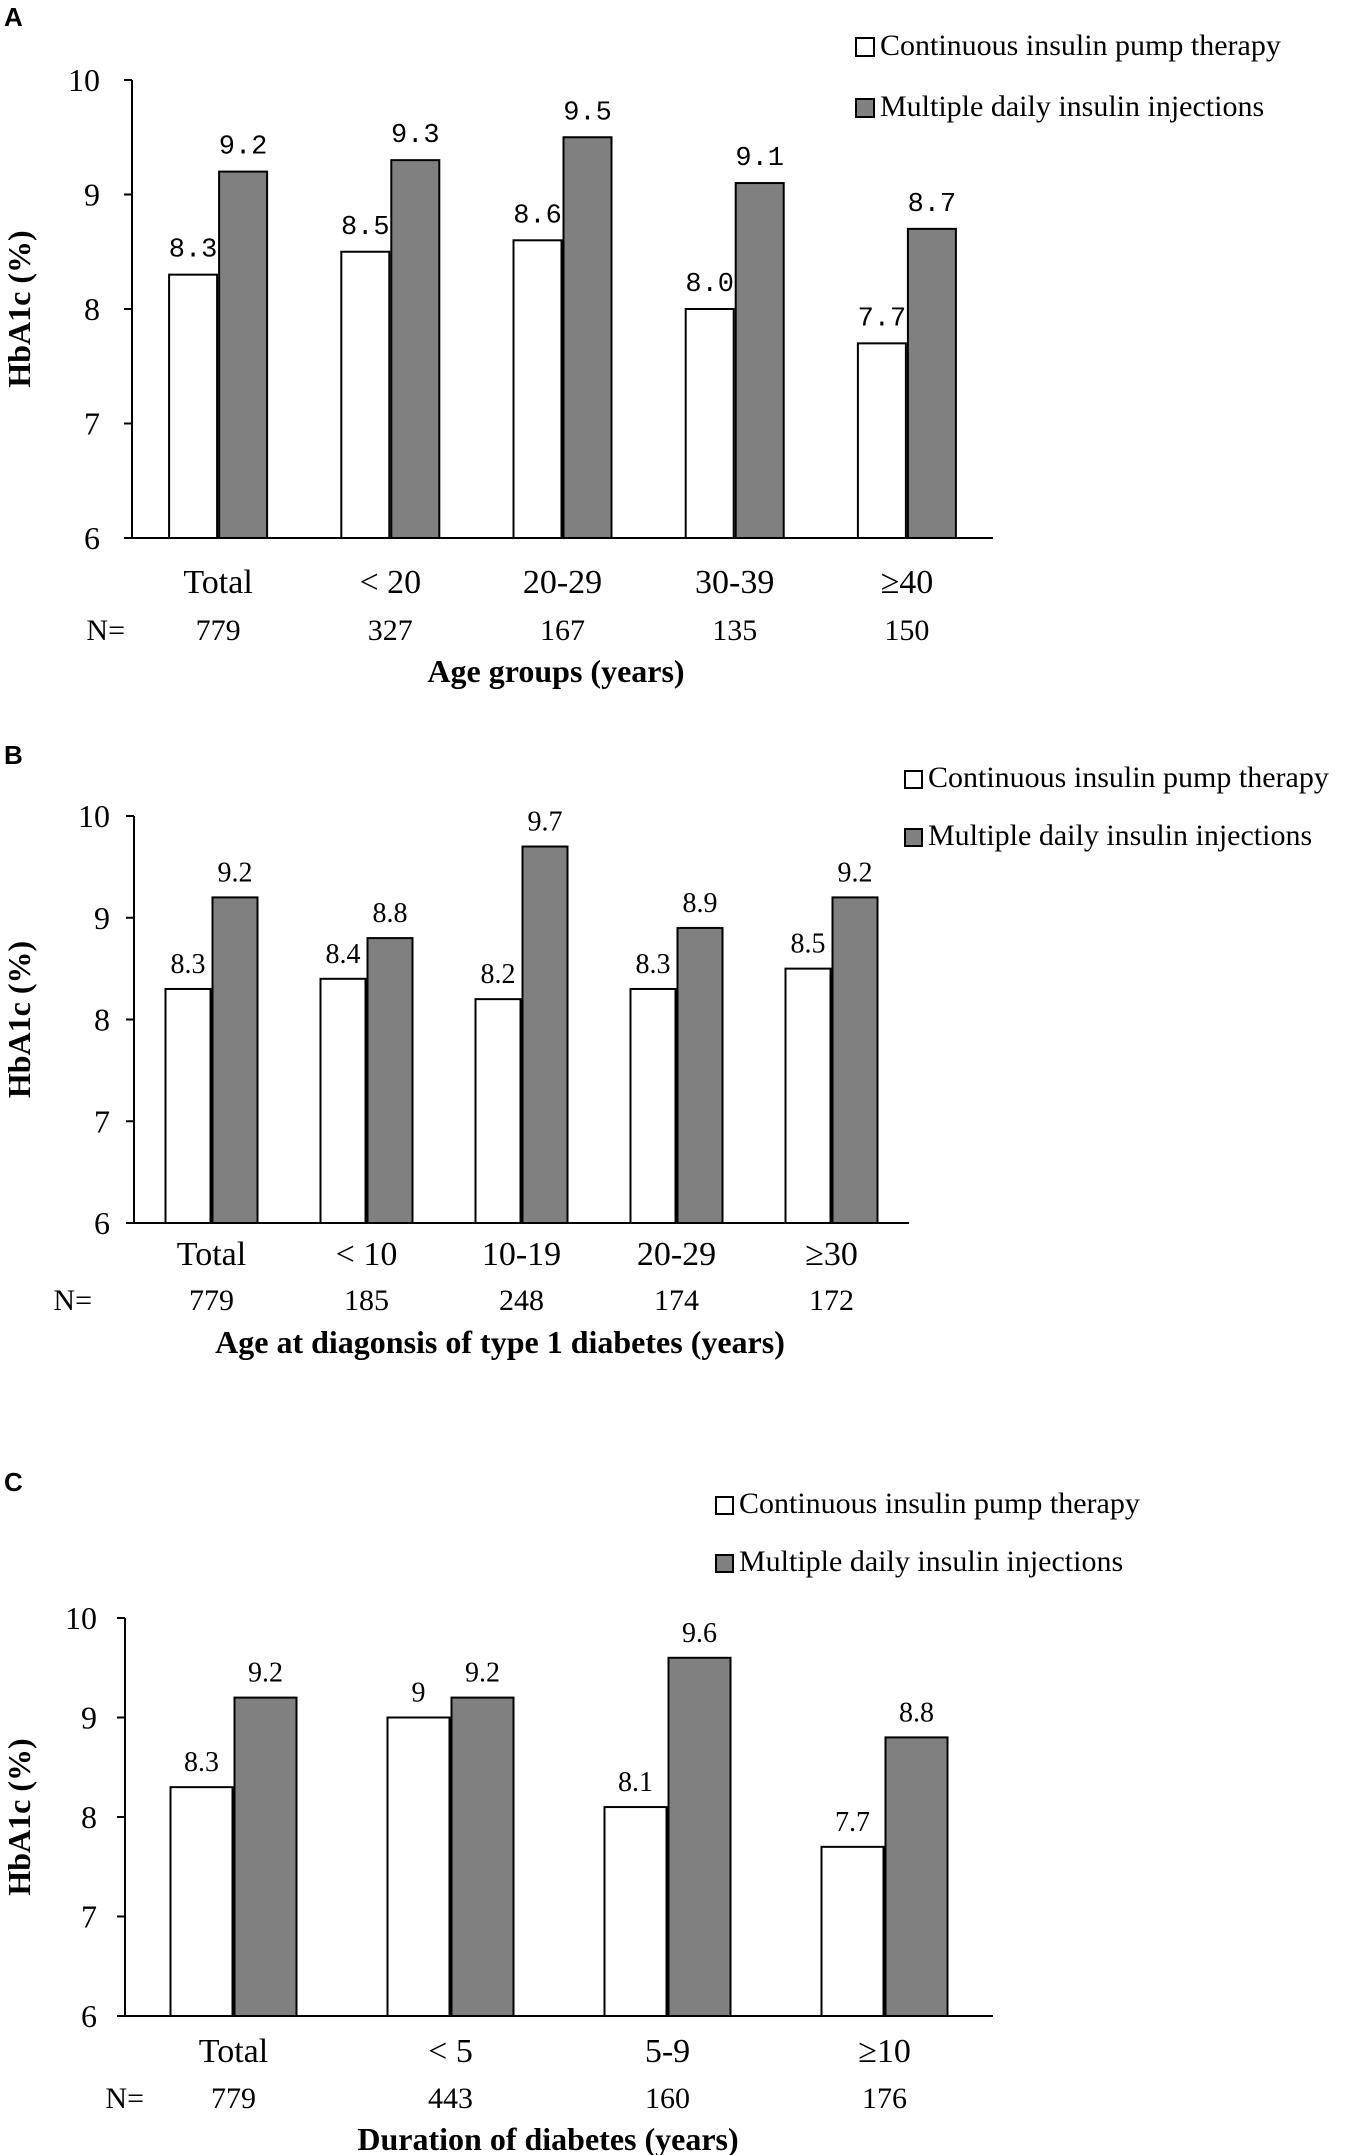 The image size is (1359, 2155). Describe the element at coordinates (734, 630) in the screenshot. I see `n-value: 135` at that location.